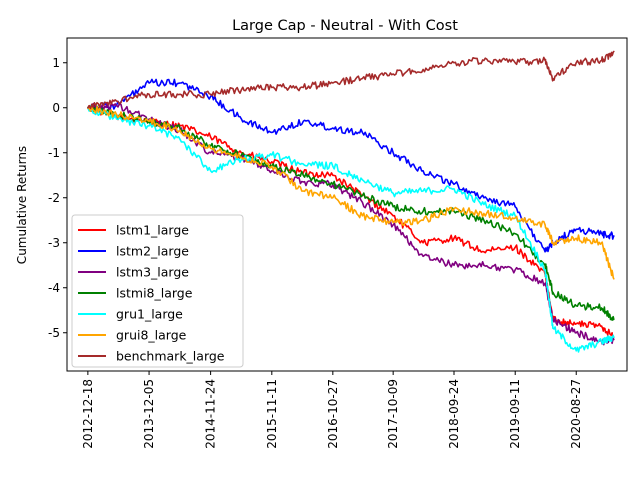 Image resolution: width=640 pixels, height=480 pixels. Describe the element at coordinates (576, 414) in the screenshot. I see `x-tick-label: 2020-08-27` at that location.